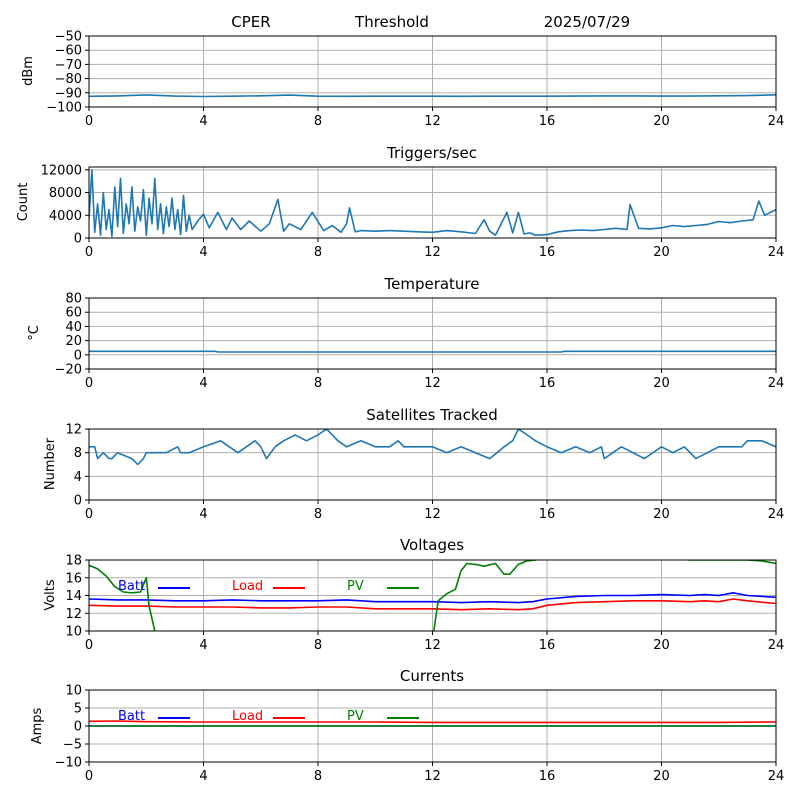 The width and height of the screenshot is (800, 800). Describe the element at coordinates (431, 415) in the screenshot. I see `panel-title: Satellites Tracked` at that location.